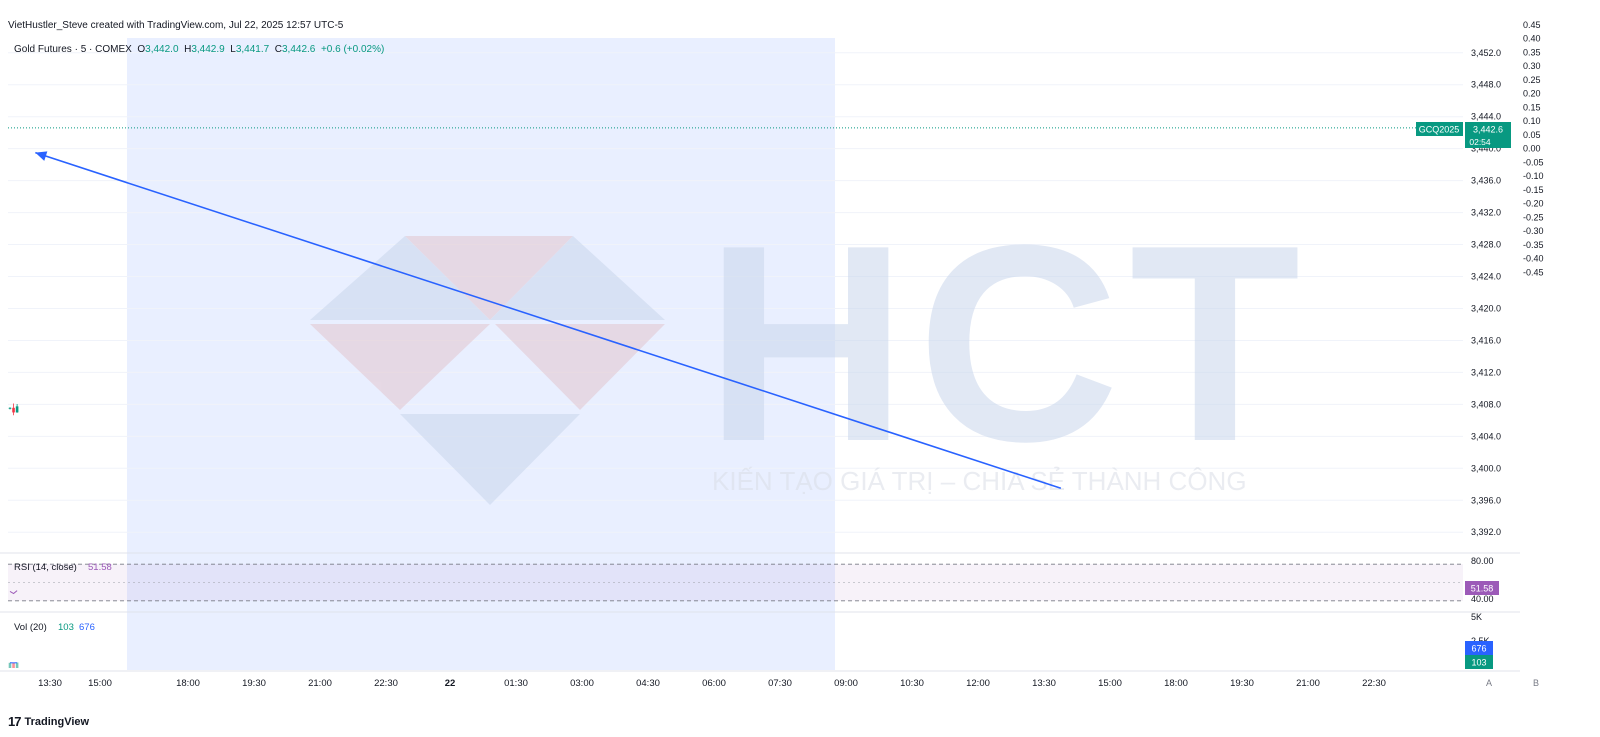 The height and width of the screenshot is (737, 1600). What do you see at coordinates (278, 49) in the screenshot?
I see `ohlc-close-label: C` at bounding box center [278, 49].